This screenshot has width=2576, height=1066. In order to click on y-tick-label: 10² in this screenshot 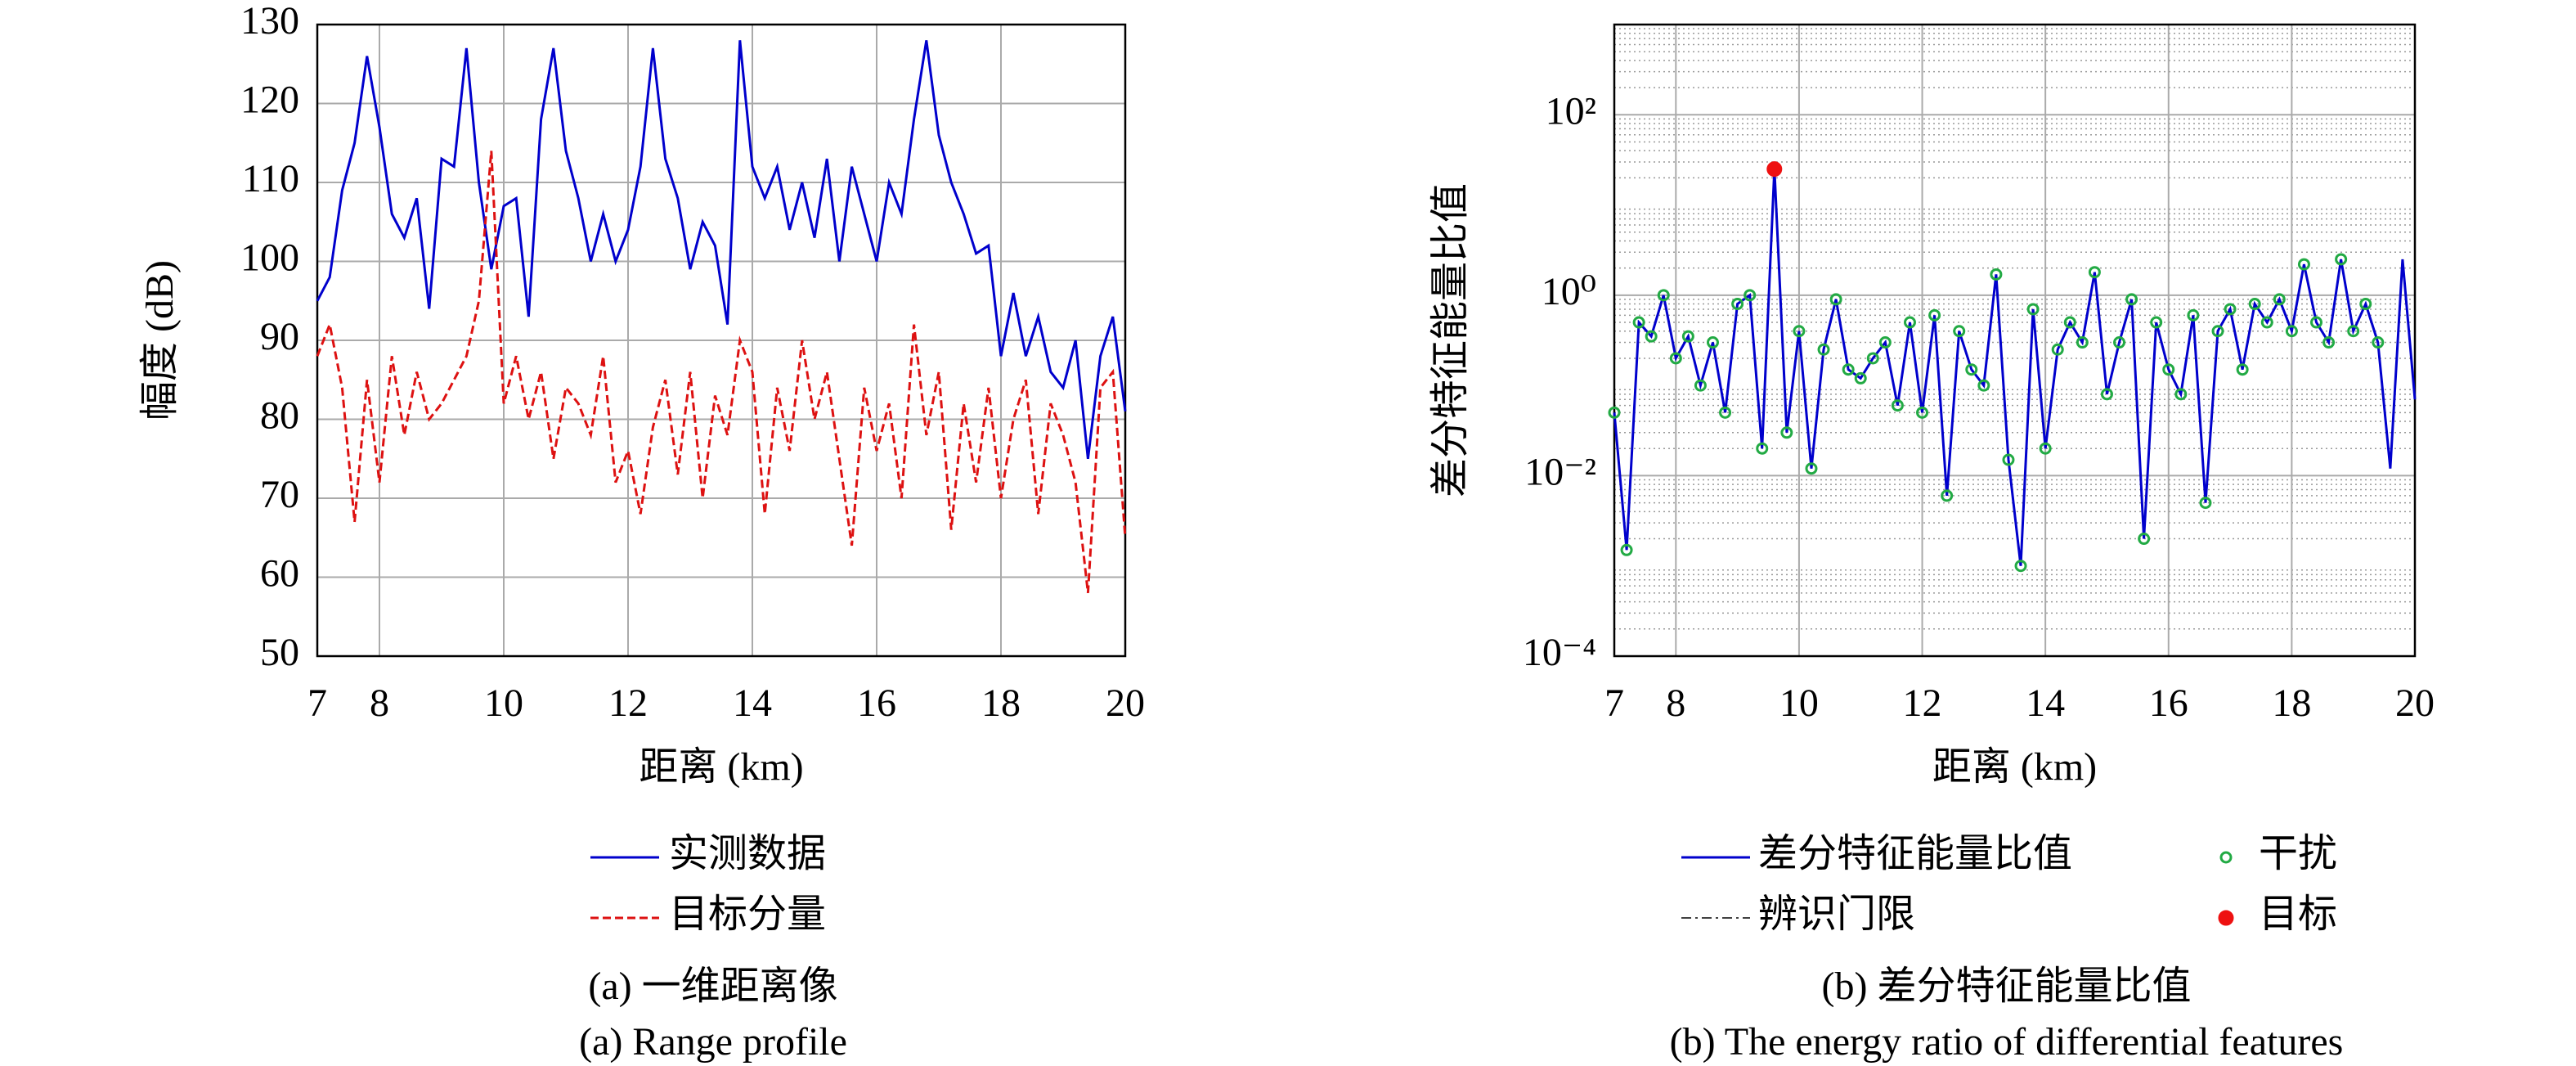, I will do `click(1571, 111)`.